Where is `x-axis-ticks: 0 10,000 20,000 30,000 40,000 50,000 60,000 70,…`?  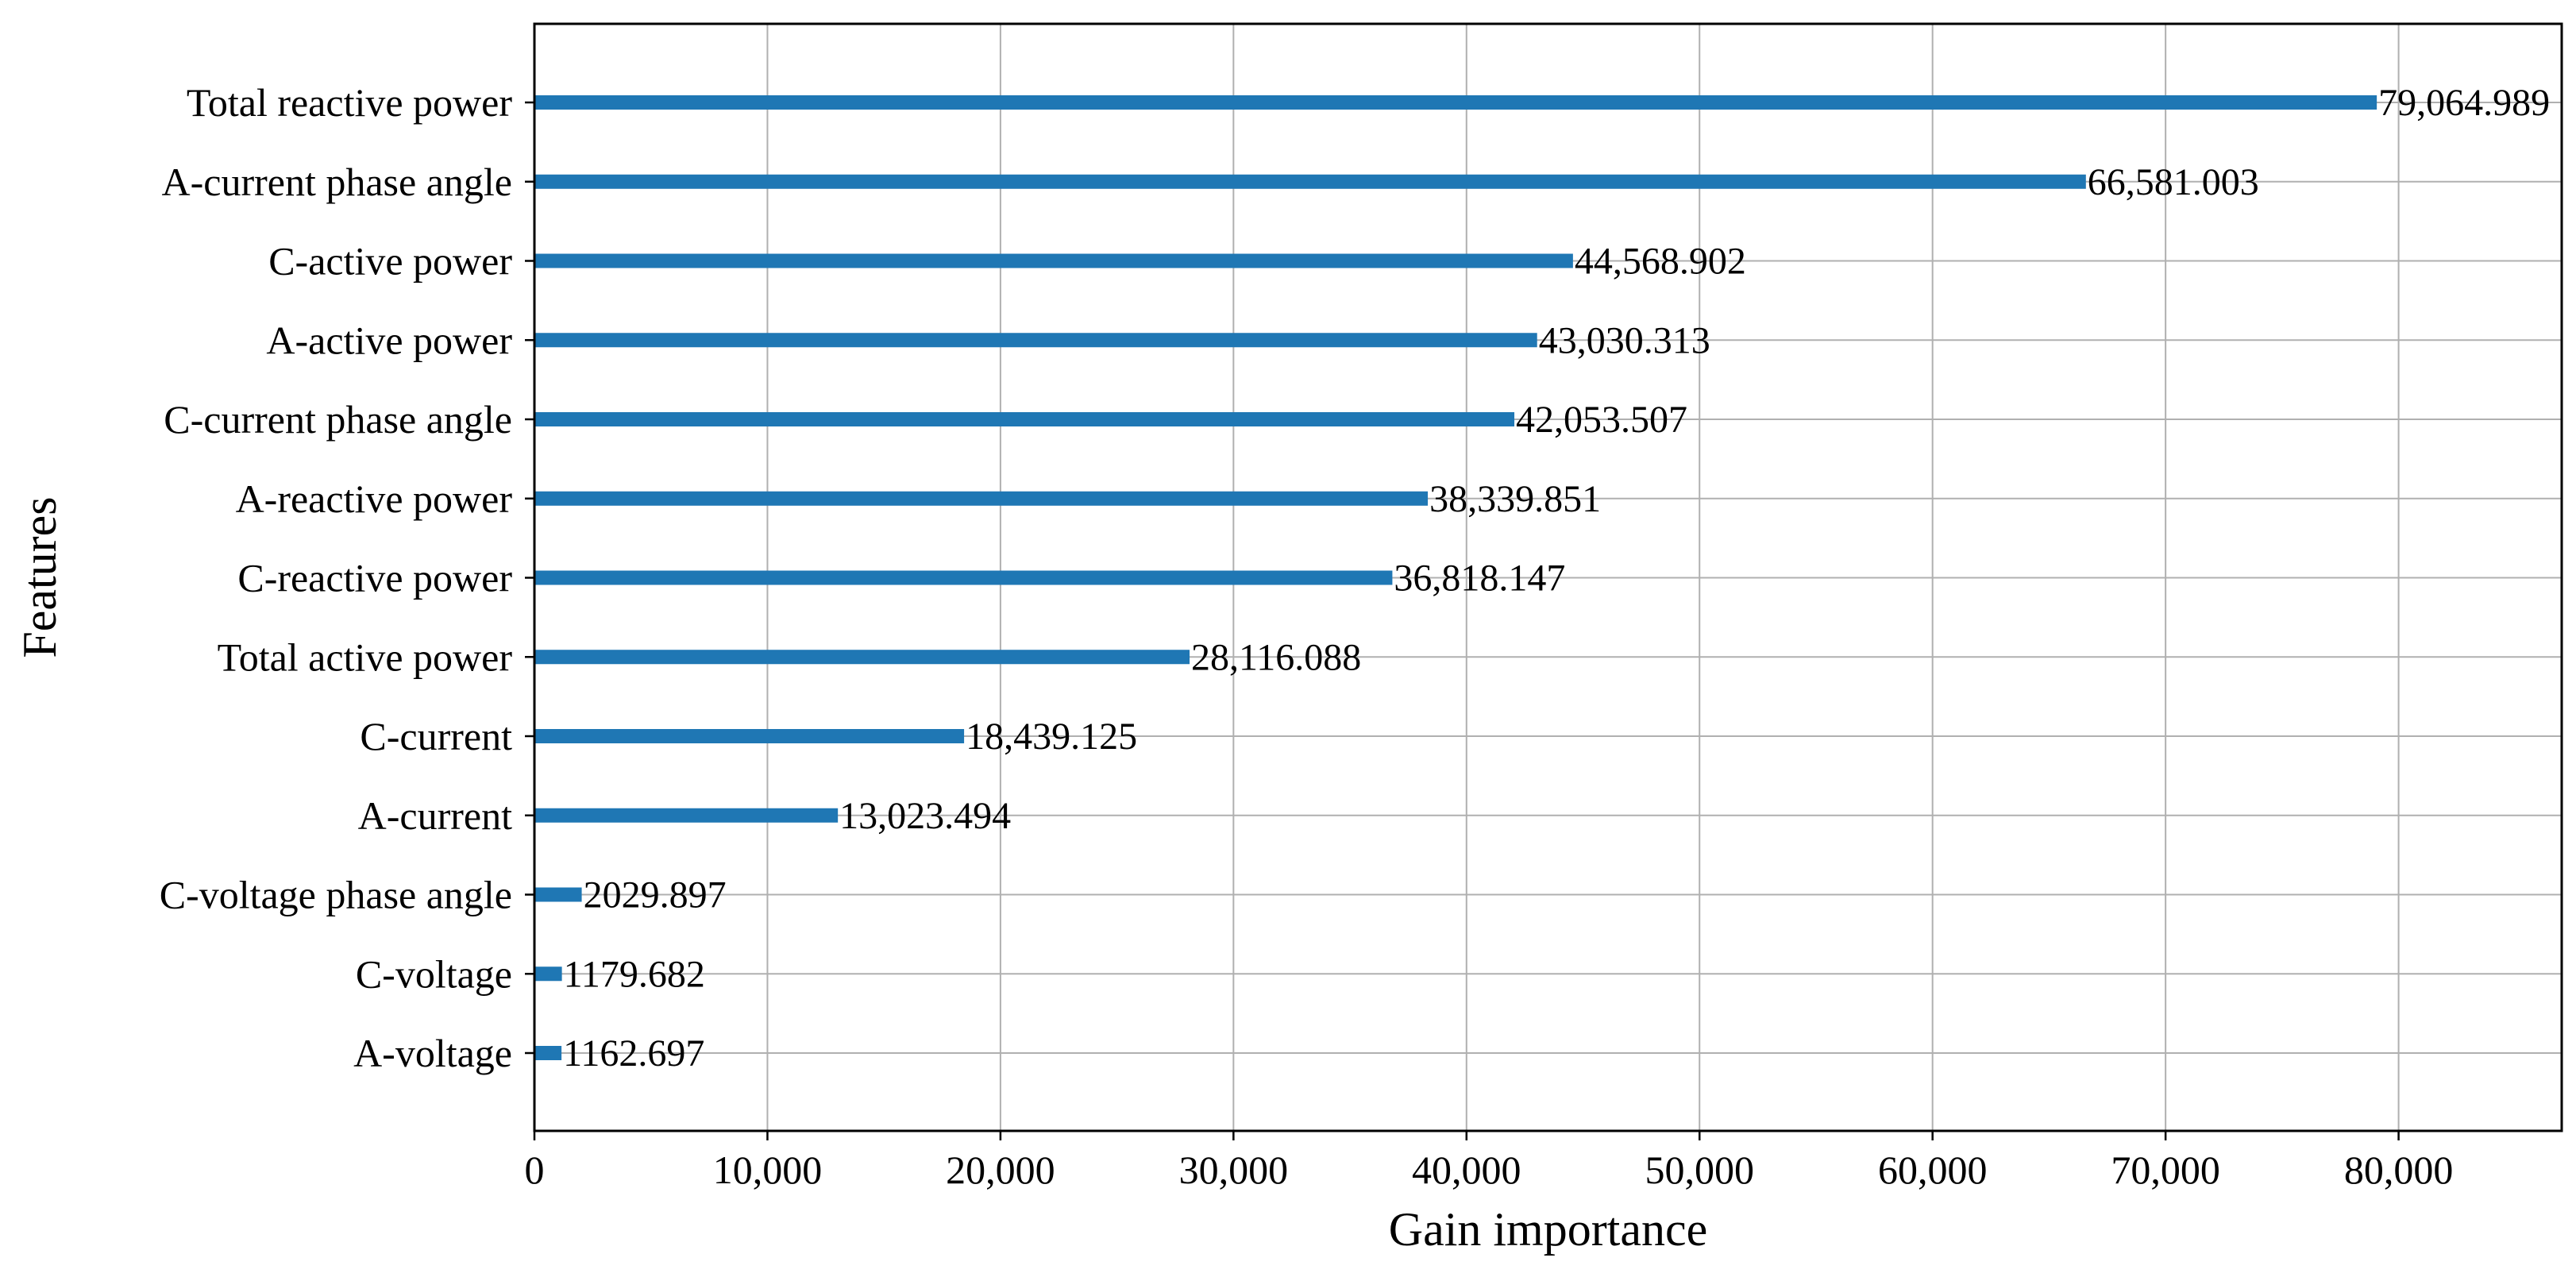
x-axis-ticks: 0 10,000 20,000 30,000 40,000 50,000 60,000 70,… is located at coordinates (1489, 1161).